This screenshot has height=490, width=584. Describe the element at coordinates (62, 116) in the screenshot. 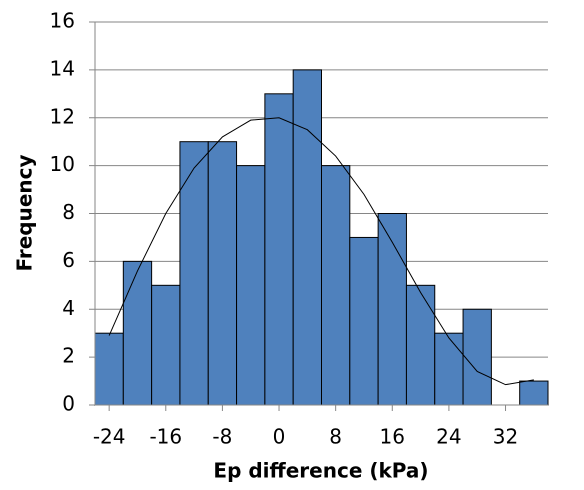

I see `y-tick-label: 12` at that location.